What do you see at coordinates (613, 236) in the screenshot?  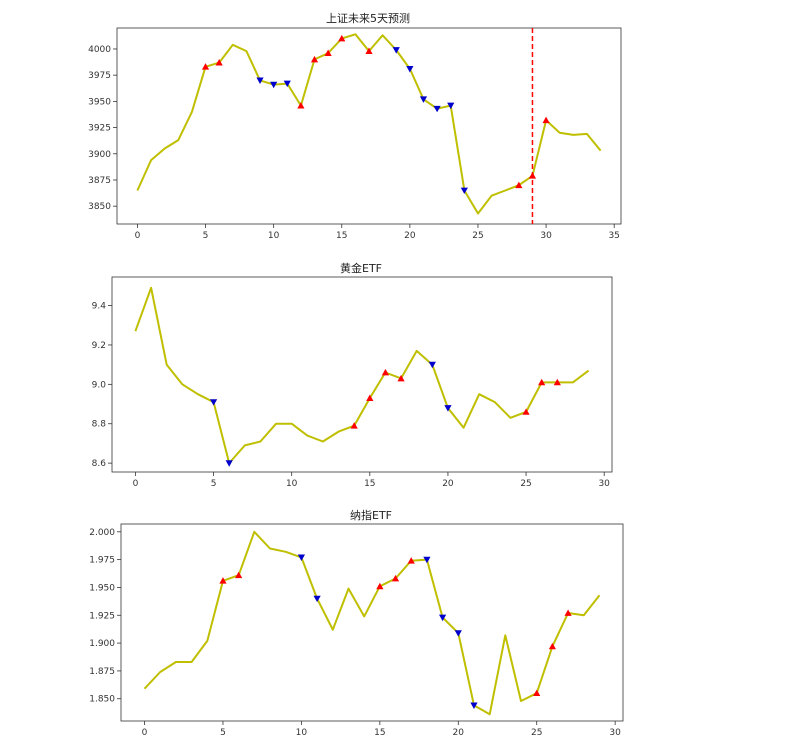 I see `x-tick-label: 35` at bounding box center [613, 236].